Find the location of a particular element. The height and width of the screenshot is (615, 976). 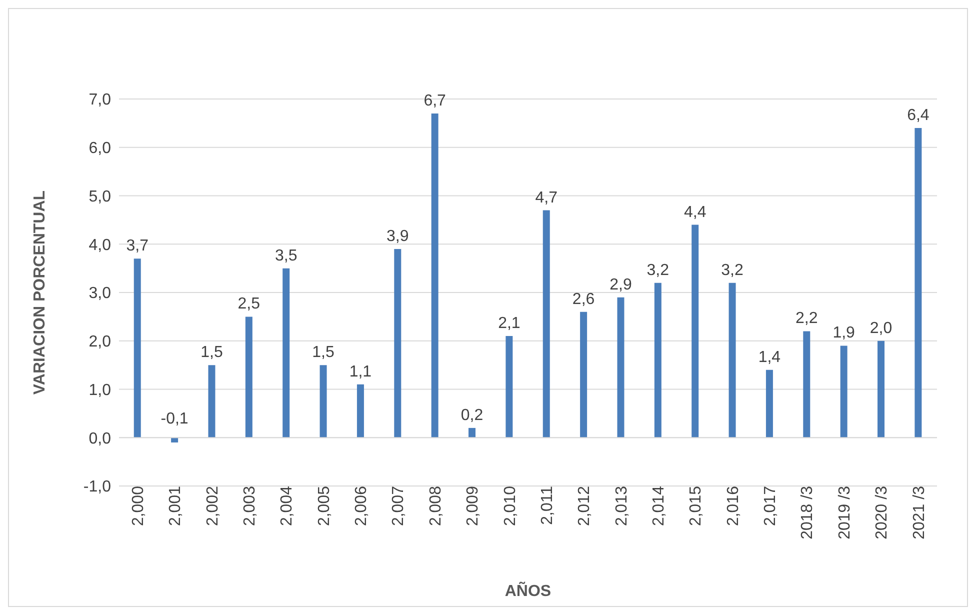

x-tick-label: 2,014 is located at coordinates (659, 506).